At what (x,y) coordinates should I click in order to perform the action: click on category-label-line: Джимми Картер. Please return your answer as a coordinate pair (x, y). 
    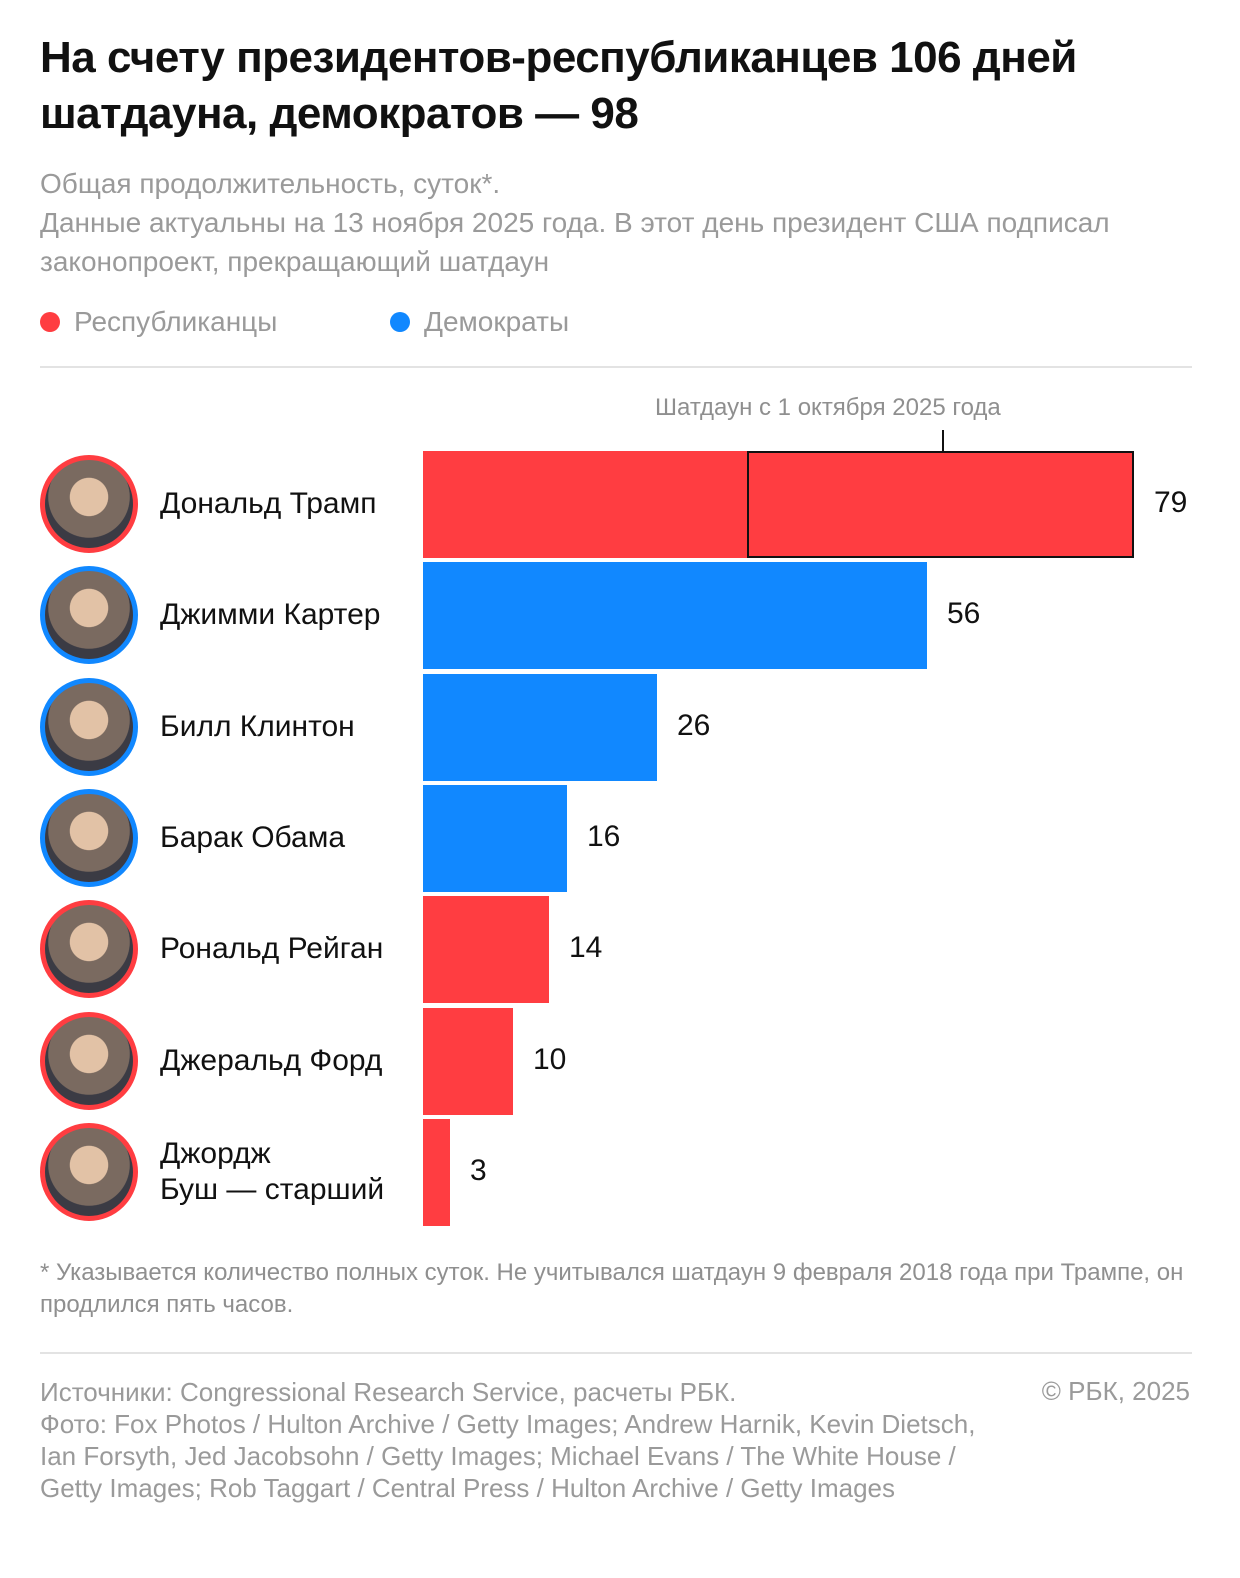
    Looking at the image, I should click on (270, 615).